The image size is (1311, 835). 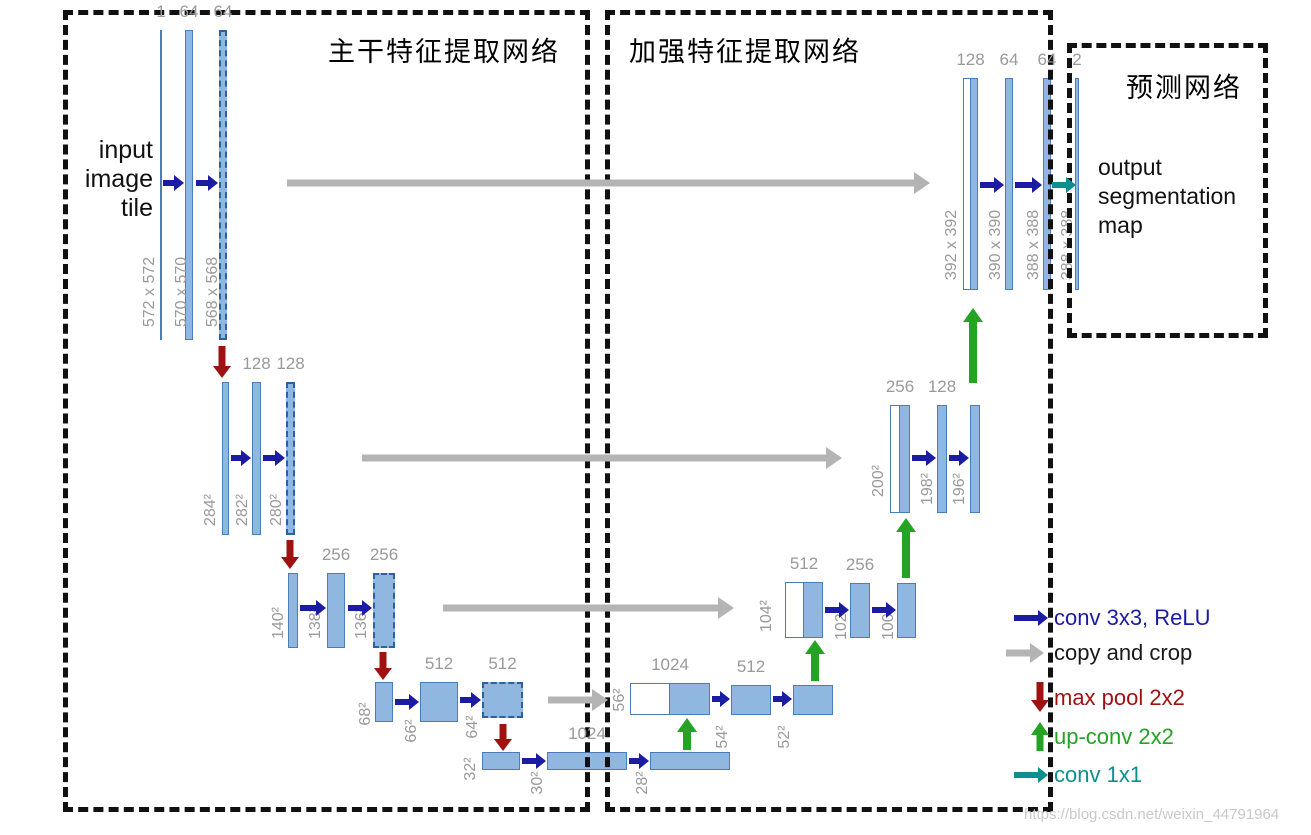 What do you see at coordinates (1120, 225) in the screenshot?
I see `output-label-line: map` at bounding box center [1120, 225].